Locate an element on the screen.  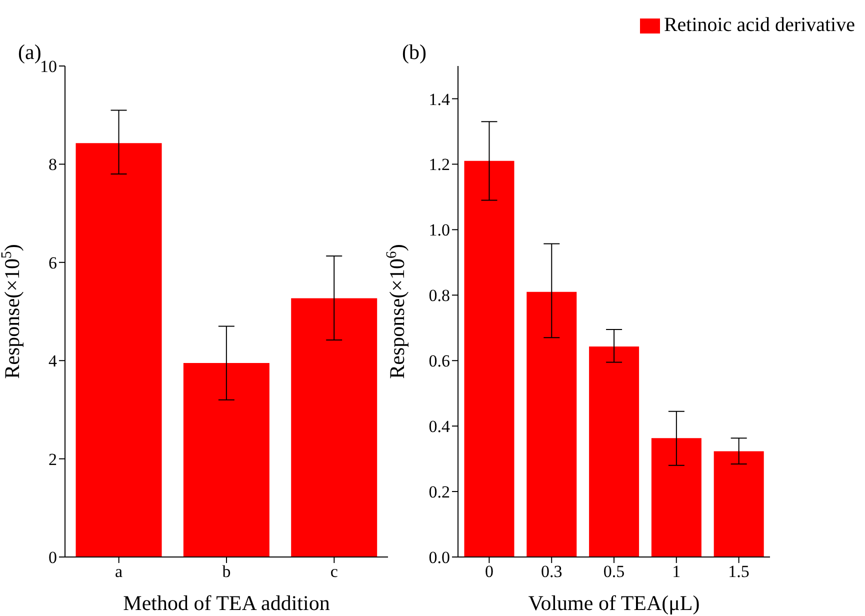
y-tick-label: 1.0 is located at coordinates (439, 230).